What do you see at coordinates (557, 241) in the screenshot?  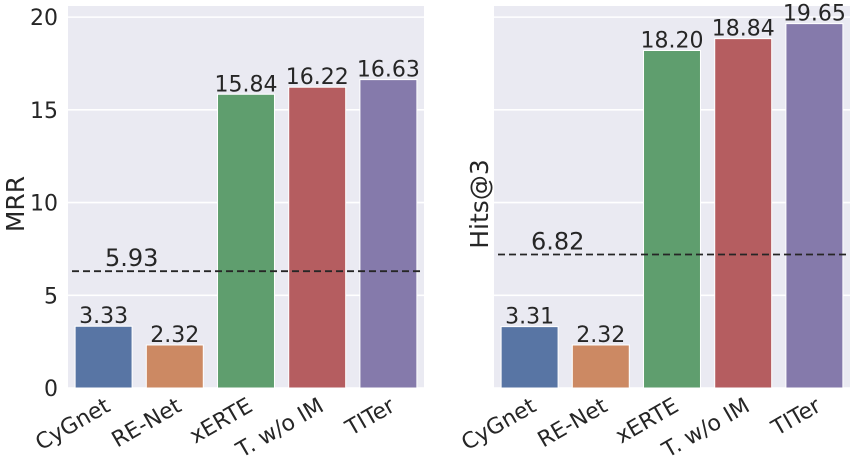 I see `reference-line-label: 6.82` at bounding box center [557, 241].